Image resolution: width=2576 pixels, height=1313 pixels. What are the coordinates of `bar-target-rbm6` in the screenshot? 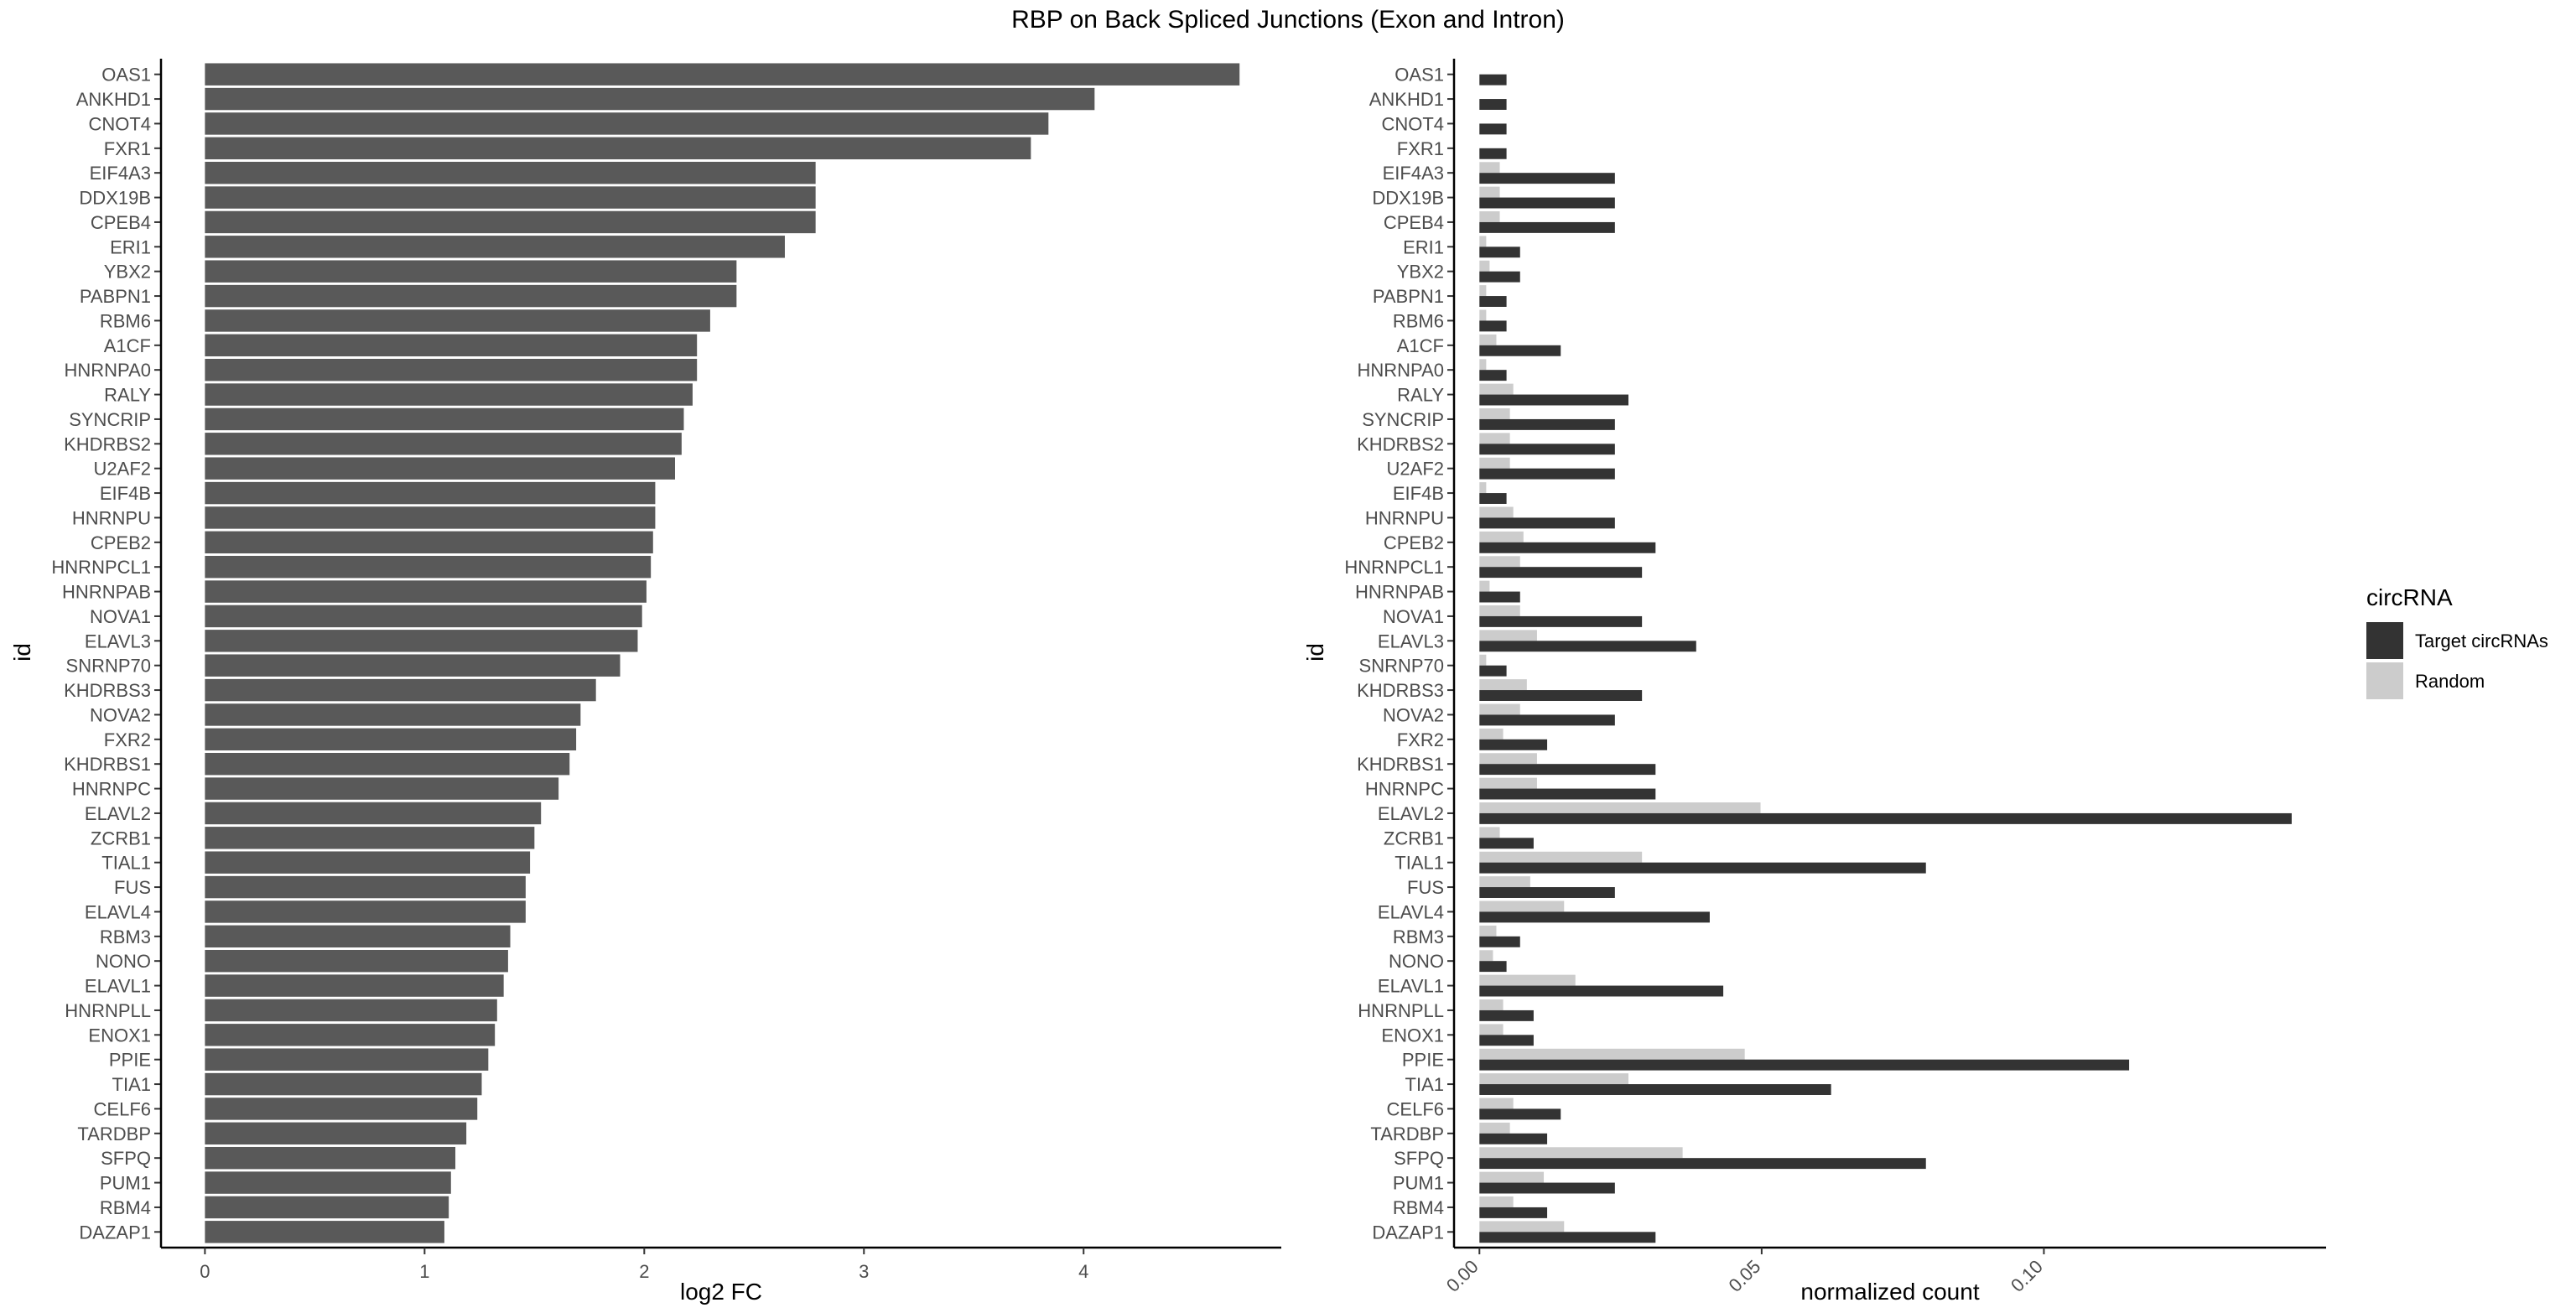 It's located at (1493, 326).